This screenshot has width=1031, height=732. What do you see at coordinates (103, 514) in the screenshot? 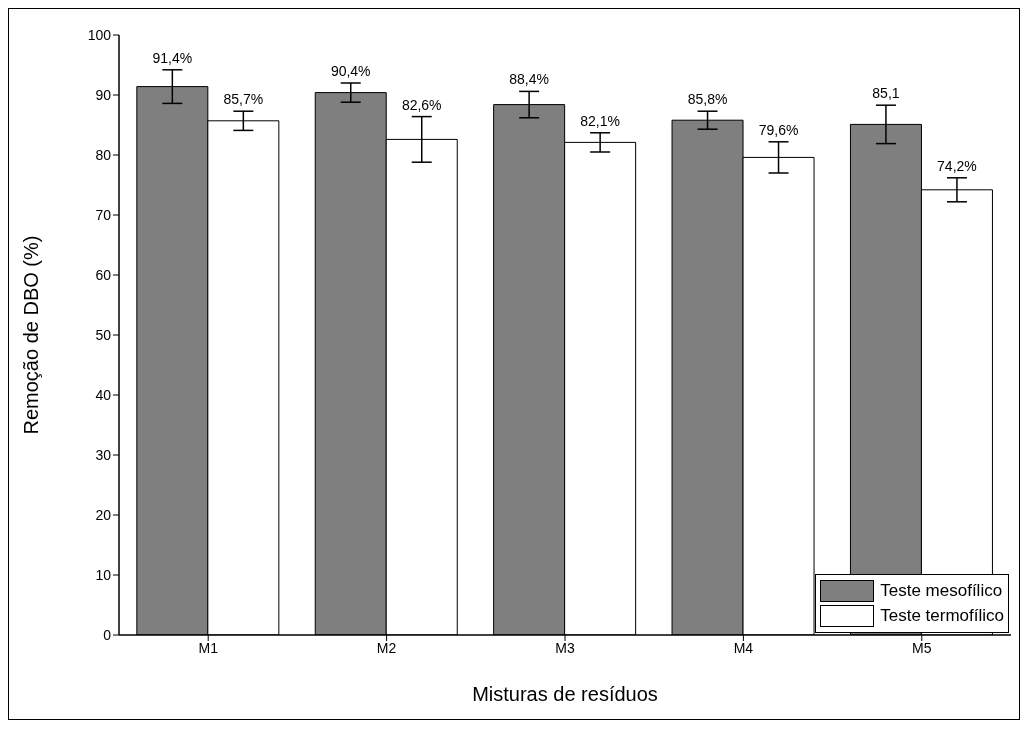
I see `y-tick-label: 20` at bounding box center [103, 514].